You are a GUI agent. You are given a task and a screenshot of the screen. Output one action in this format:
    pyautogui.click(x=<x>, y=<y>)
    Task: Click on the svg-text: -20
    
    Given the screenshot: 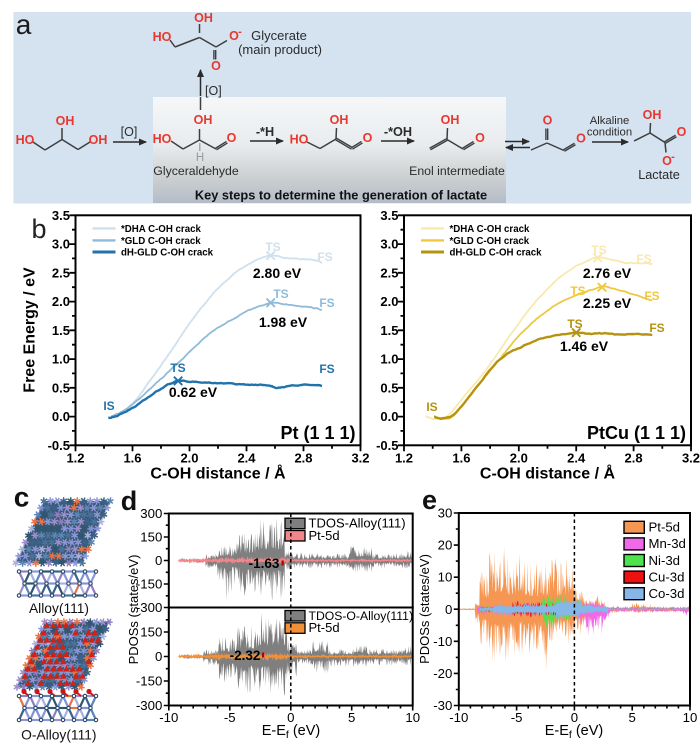 What is the action you would take?
    pyautogui.click(x=442, y=673)
    